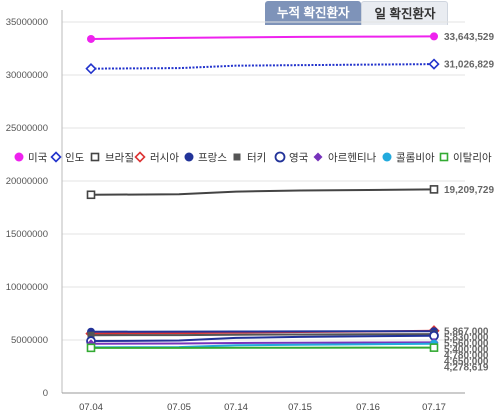 Image resolution: width=500 pixels, height=417 pixels. I want to click on legend-label: 프랑스, so click(212, 158).